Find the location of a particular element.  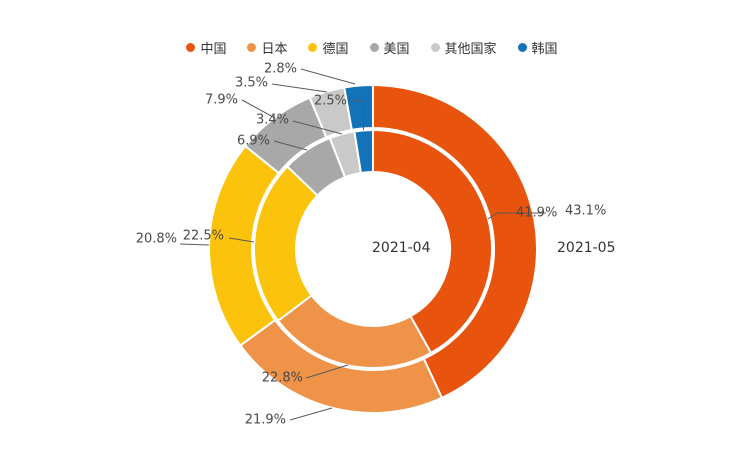

legend-marker-other-countries is located at coordinates (435, 47).